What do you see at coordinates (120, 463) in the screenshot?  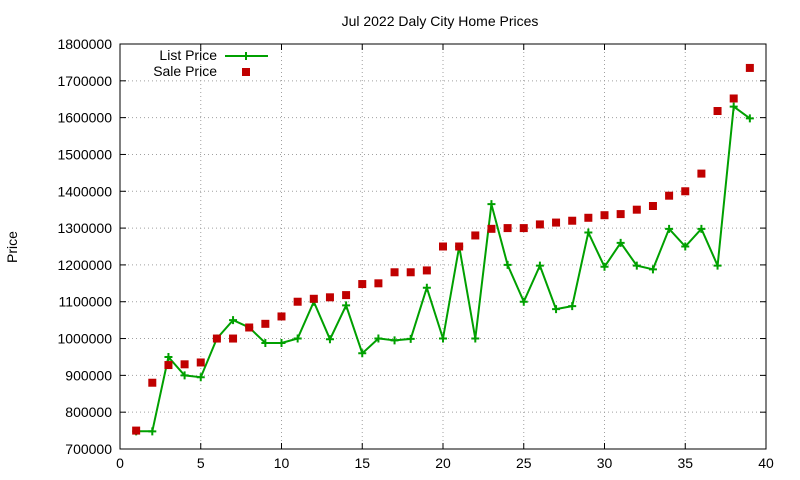 I see `x-tick-label: 0` at bounding box center [120, 463].